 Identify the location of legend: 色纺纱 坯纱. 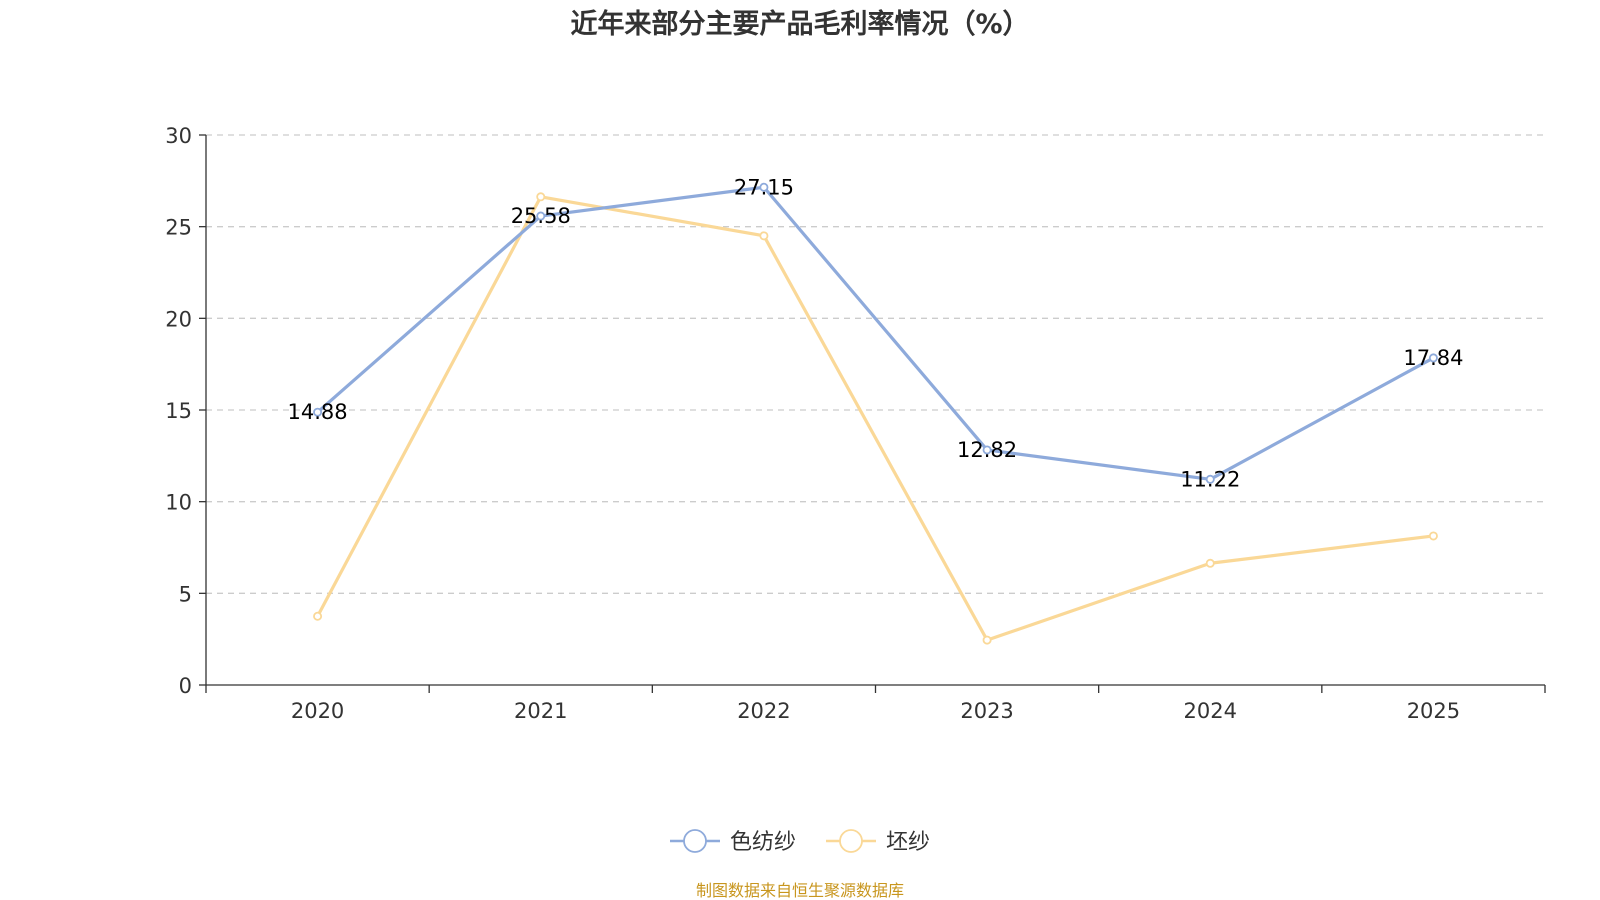
(800, 842).